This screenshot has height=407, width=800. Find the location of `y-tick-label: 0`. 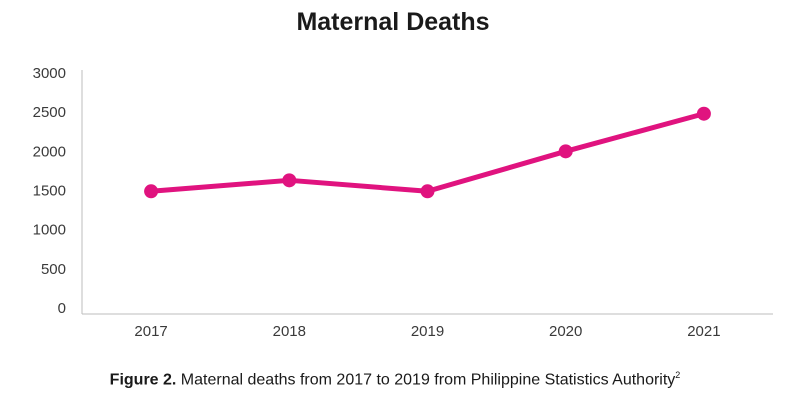

y-tick-label: 0 is located at coordinates (62, 308).